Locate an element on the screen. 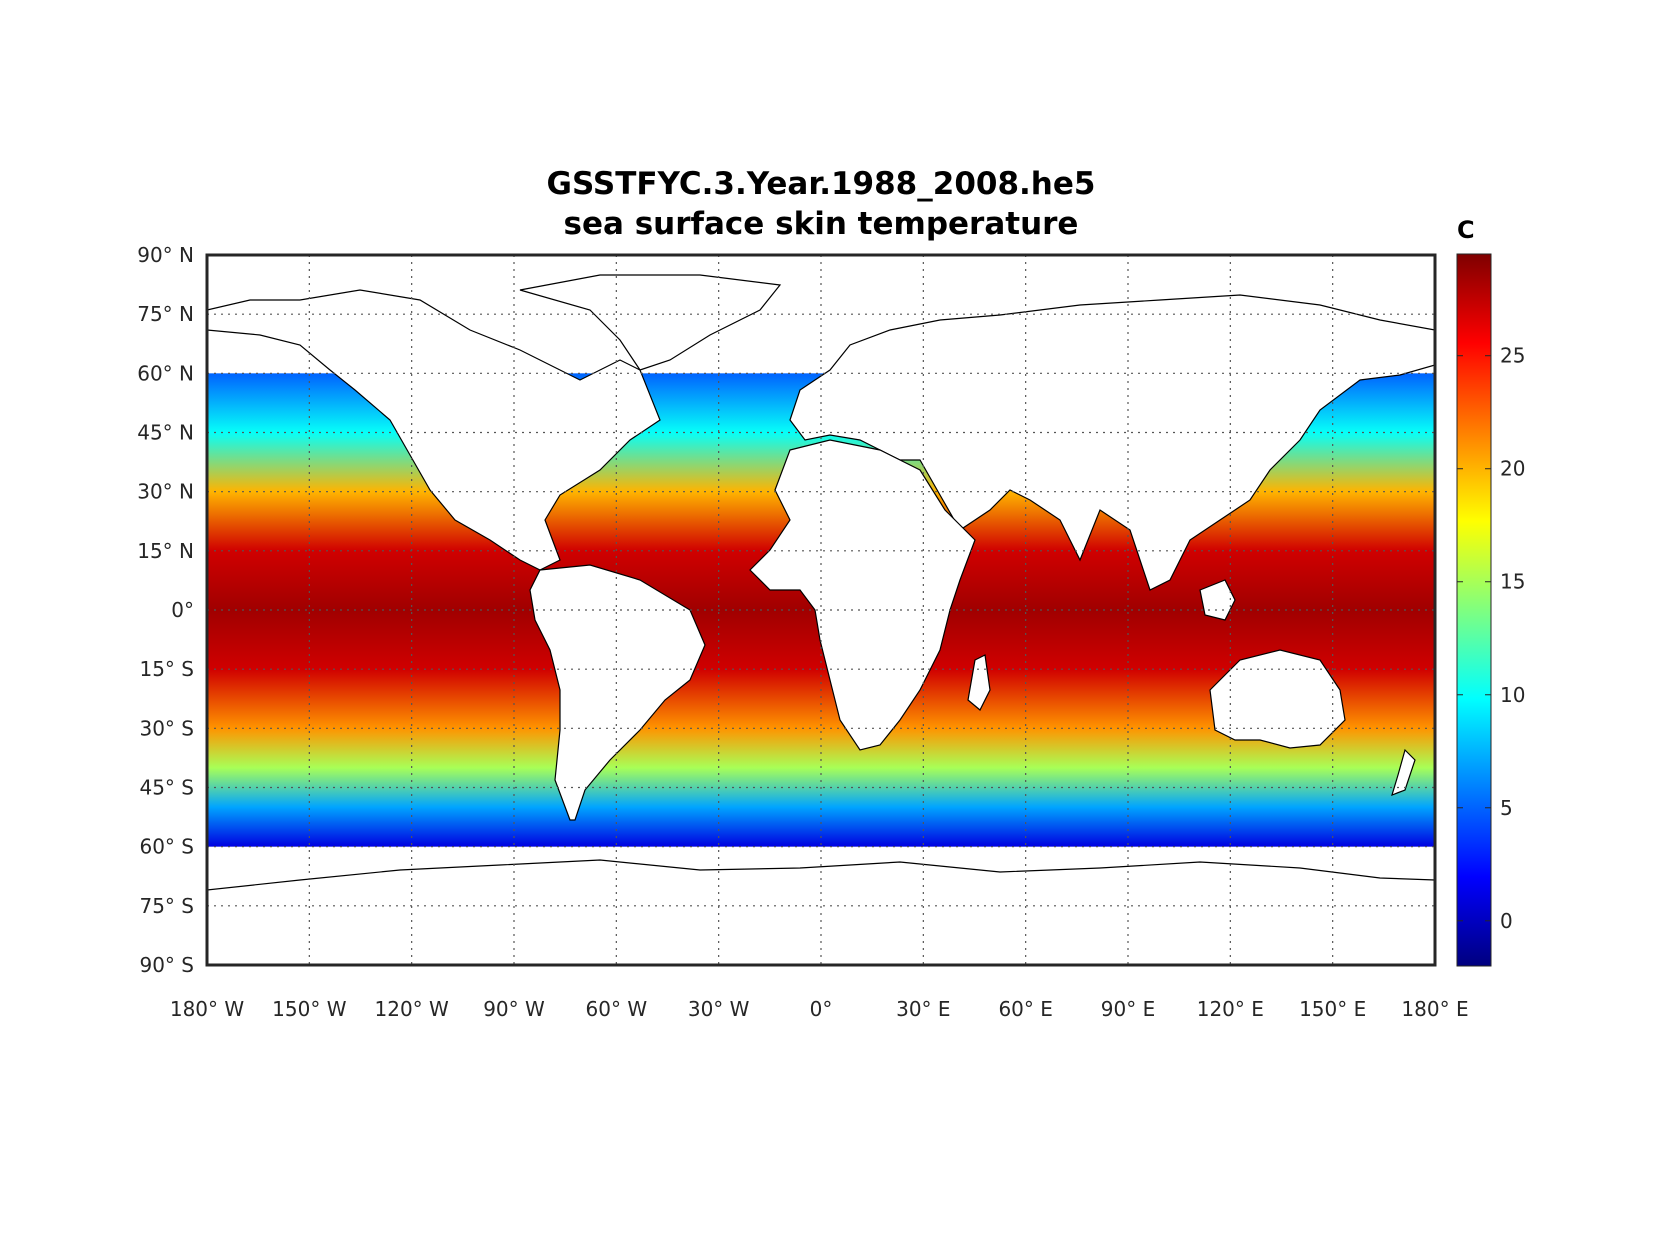 Image resolution: width=1667 pixels, height=1250 pixels. longitude-tick-label: 30° E is located at coordinates (923, 1009).